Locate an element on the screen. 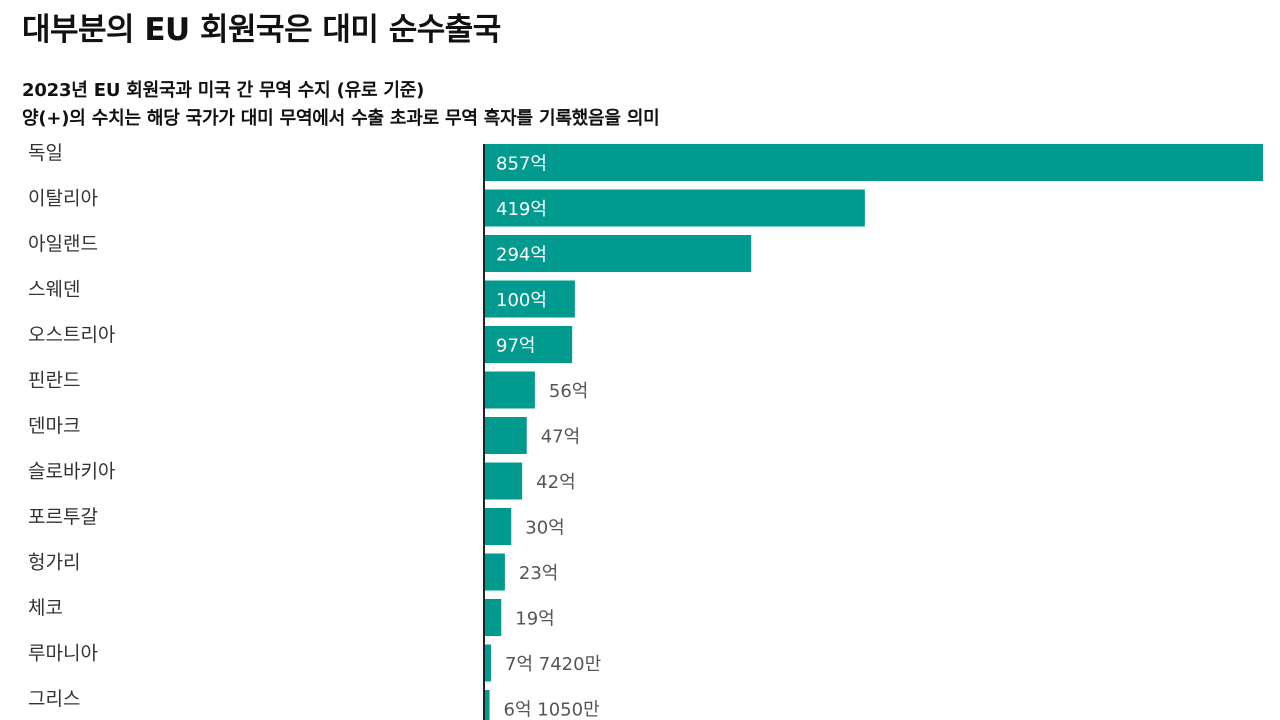 The image size is (1280, 720). category-label: 그리스 is located at coordinates (54, 699).